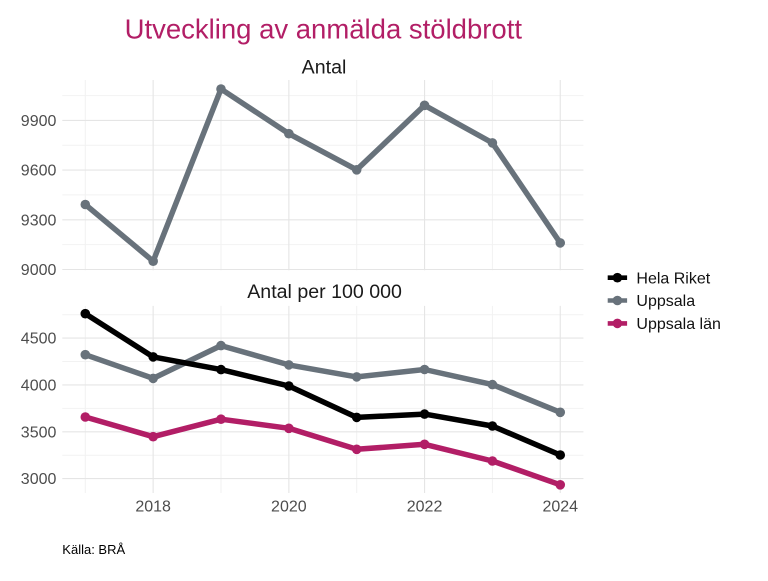 The width and height of the screenshot is (768, 581). Describe the element at coordinates (39, 339) in the screenshot. I see `svg-text: 4500` at that location.